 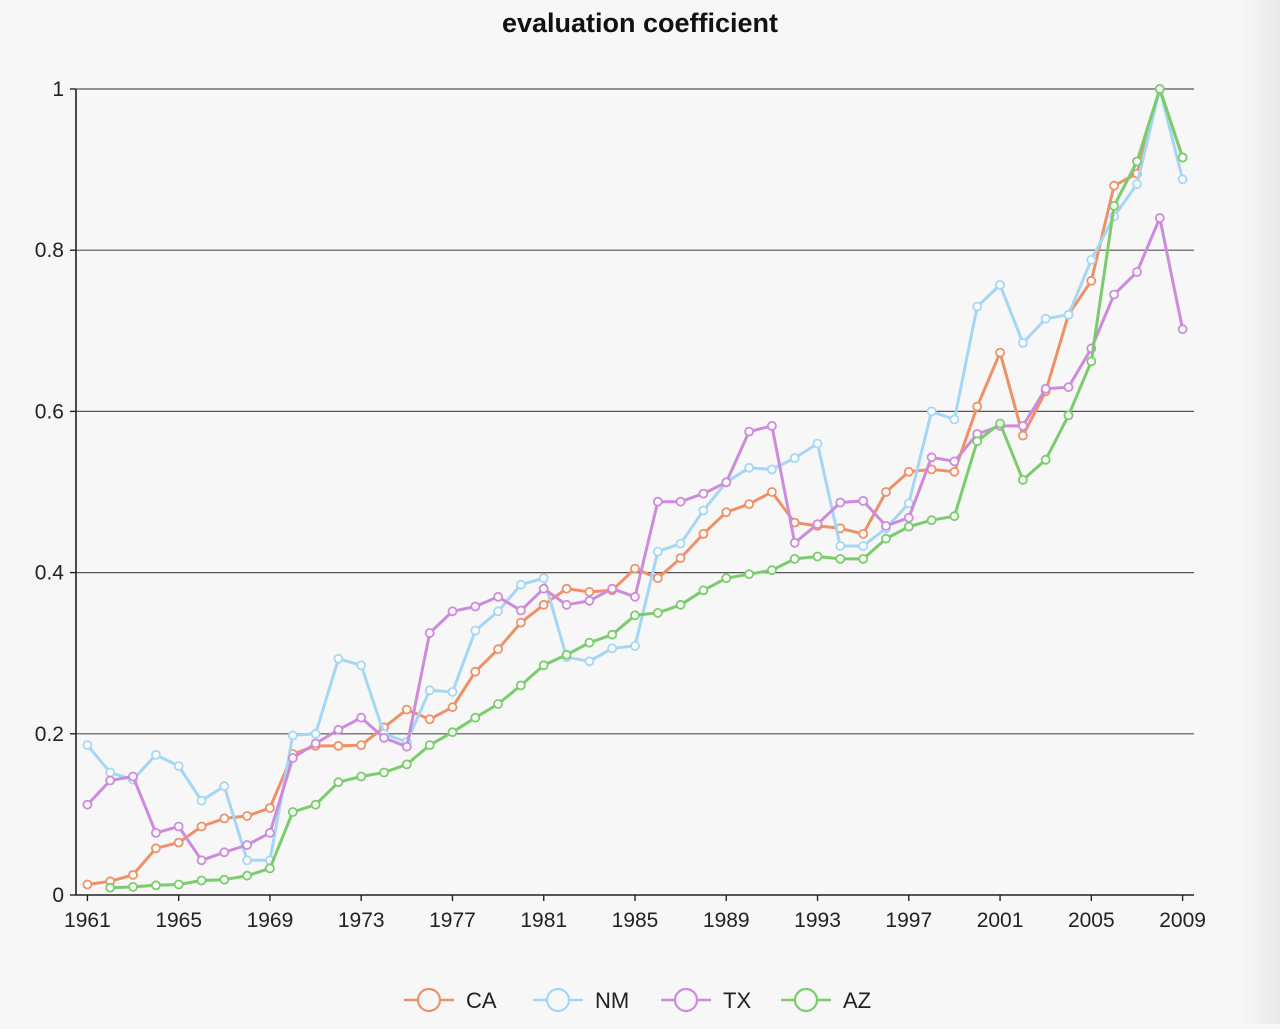 What do you see at coordinates (826, 1000) in the screenshot?
I see `legend-item-az: AZ` at bounding box center [826, 1000].